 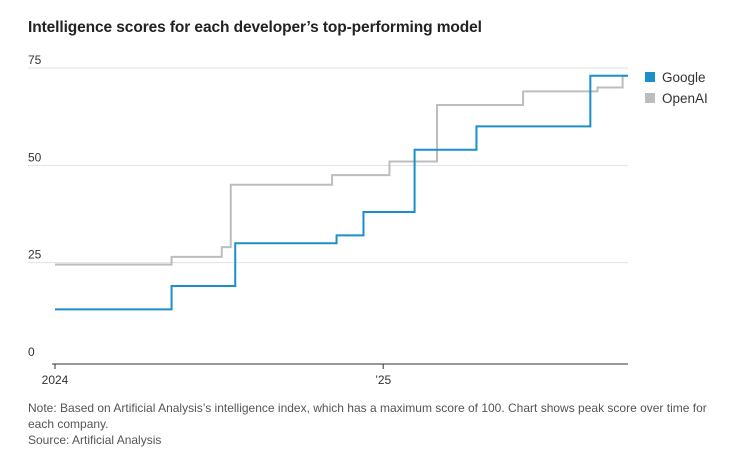 What do you see at coordinates (684, 77) in the screenshot?
I see `legend-label-google: Google` at bounding box center [684, 77].